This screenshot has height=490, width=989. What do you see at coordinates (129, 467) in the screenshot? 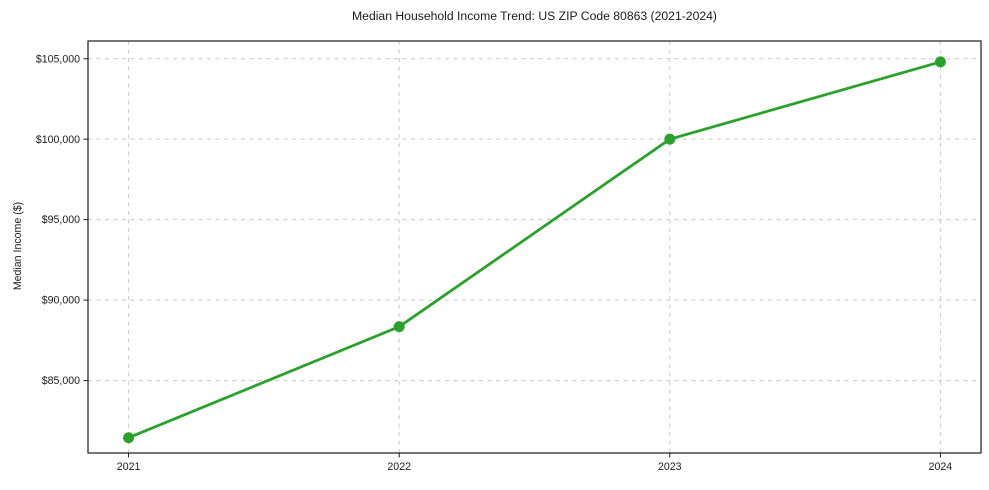
I see `x-tick-label: 2021` at bounding box center [129, 467].